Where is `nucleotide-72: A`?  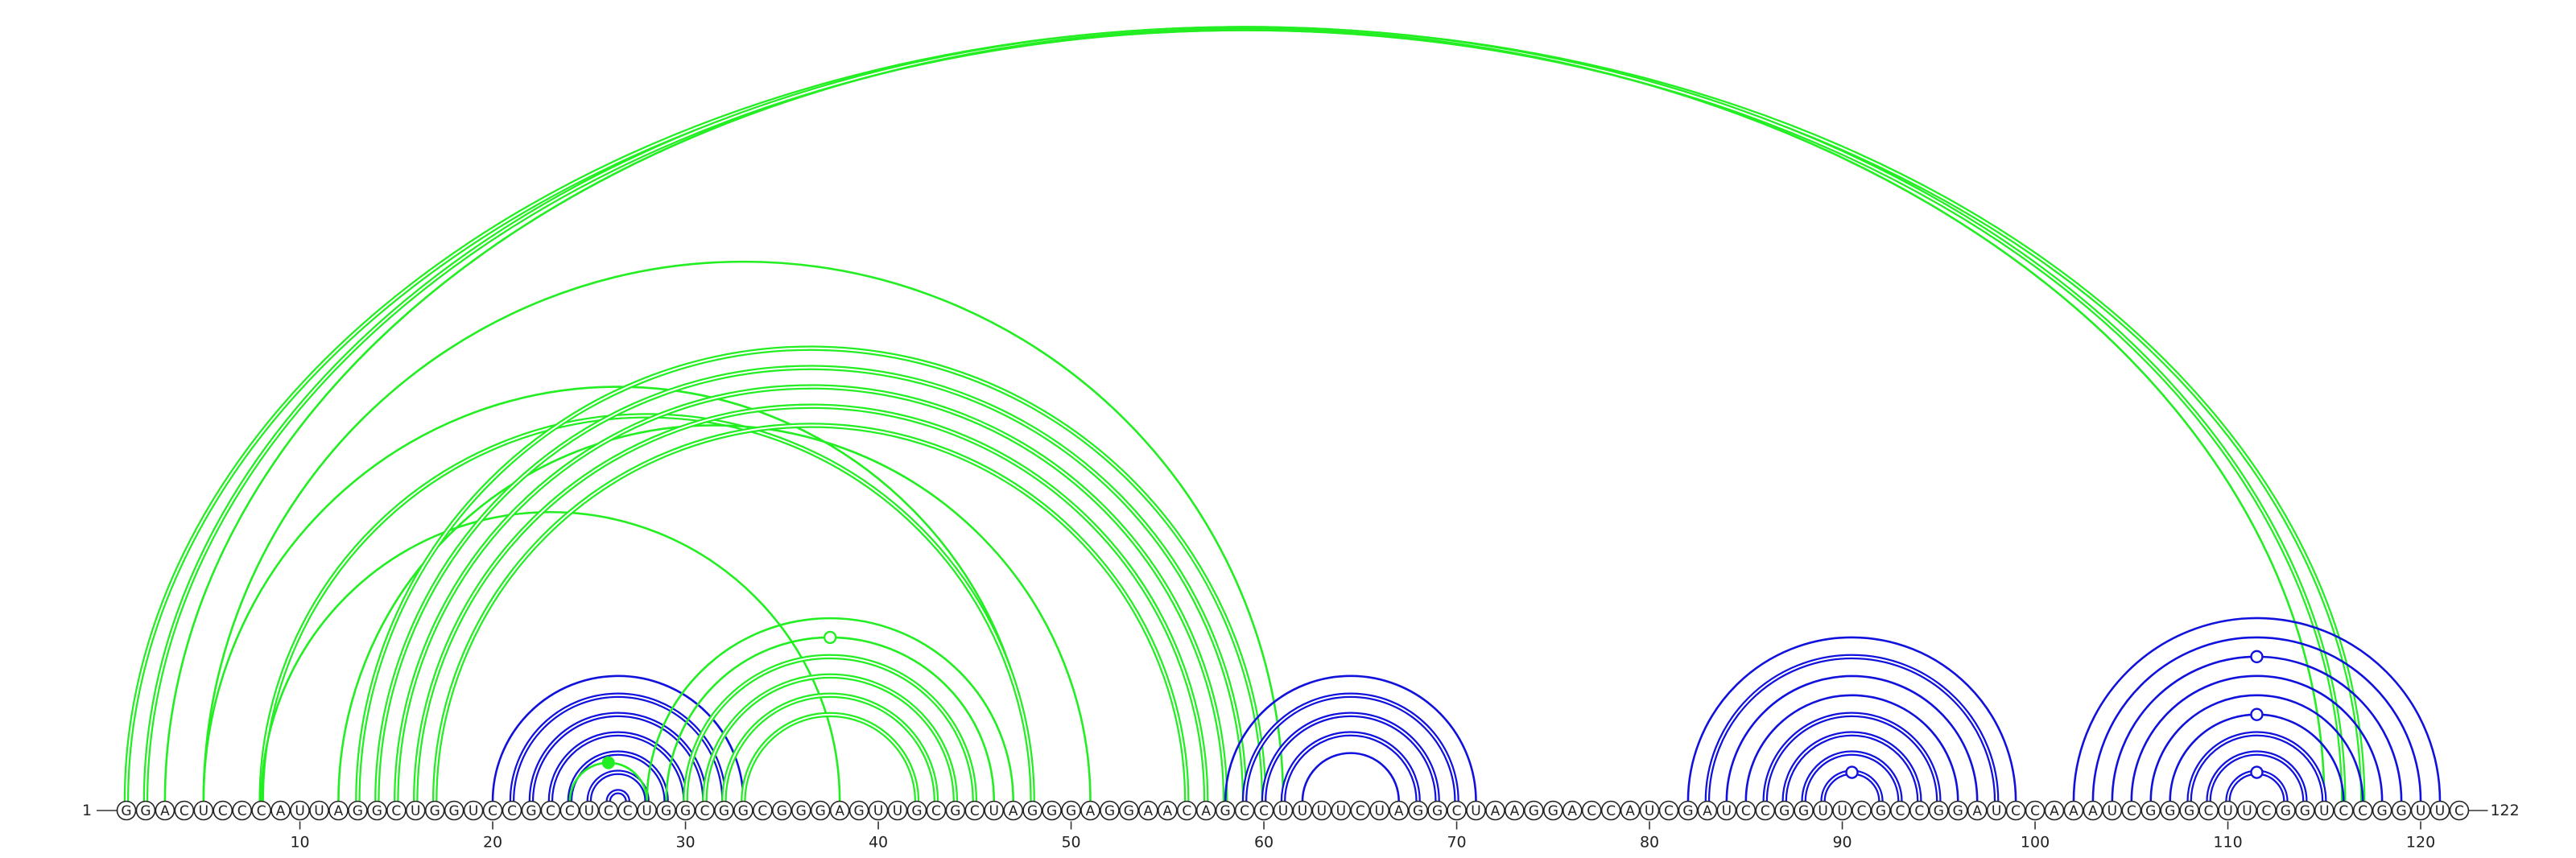
nucleotide-72: A is located at coordinates (1495, 811).